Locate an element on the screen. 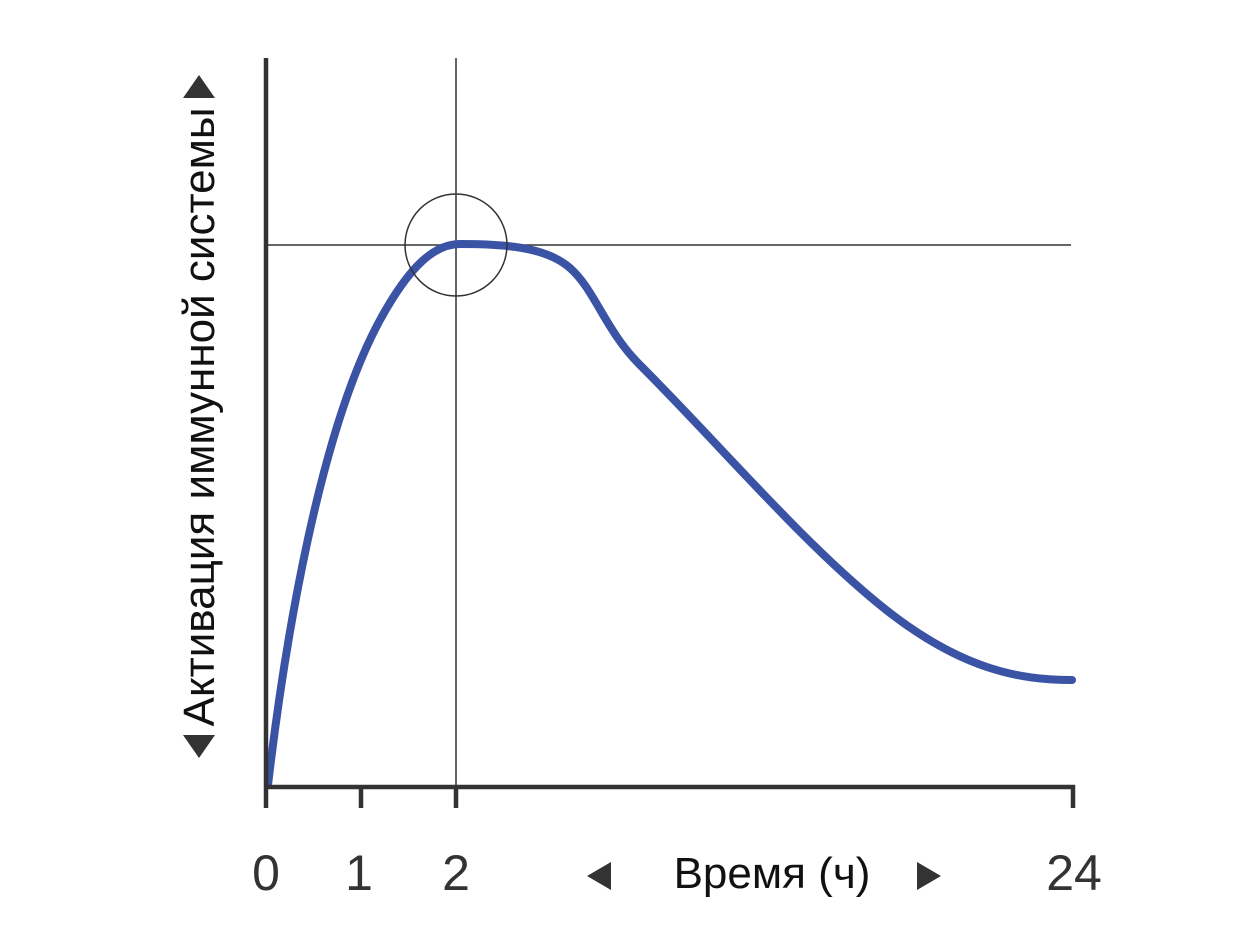 Image resolution: width=1242 pixels, height=932 pixels. x-tick-label-0: 0 is located at coordinates (266, 873).